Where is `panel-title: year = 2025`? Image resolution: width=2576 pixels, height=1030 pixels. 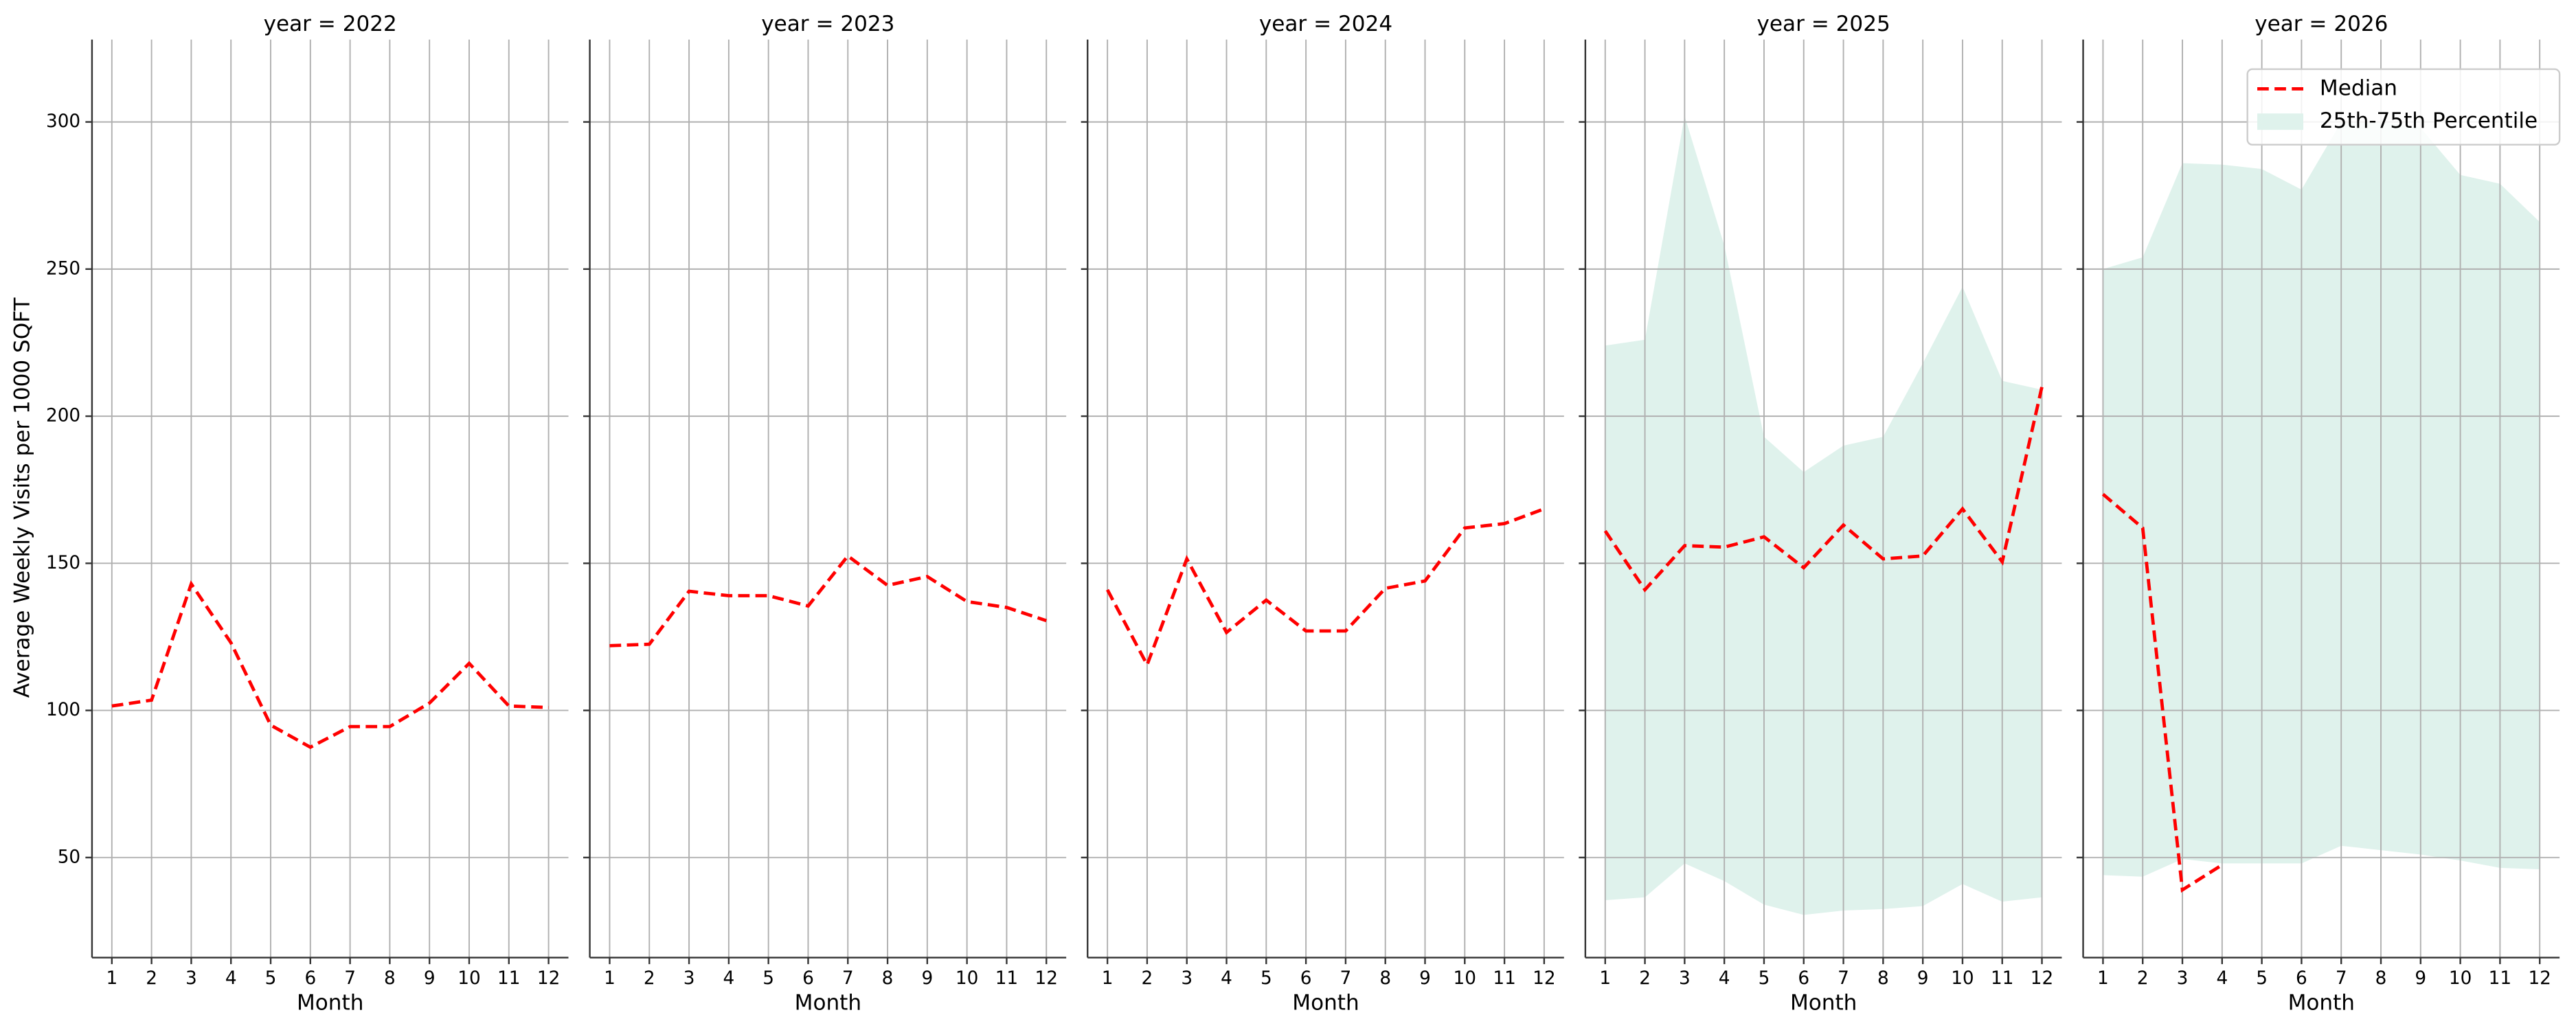 panel-title: year = 2025 is located at coordinates (1823, 24).